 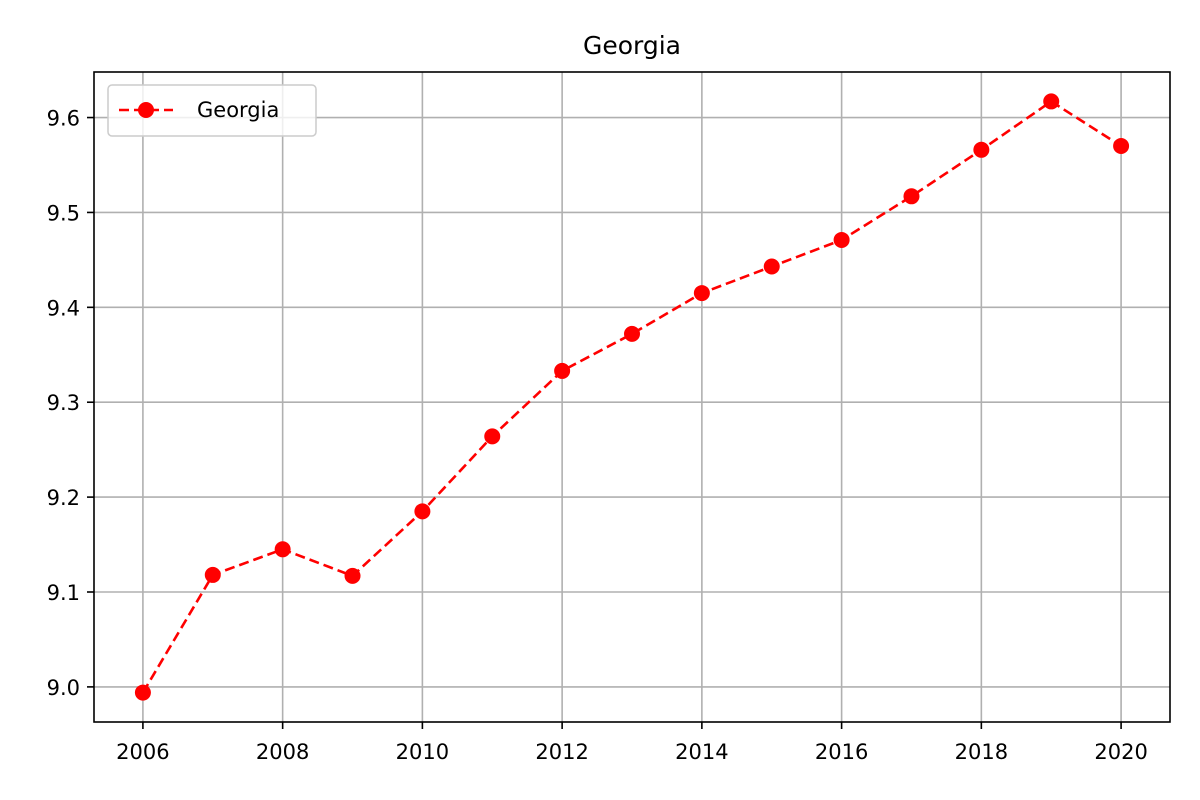 I want to click on y-tick-label: 9.6, so click(x=63, y=119).